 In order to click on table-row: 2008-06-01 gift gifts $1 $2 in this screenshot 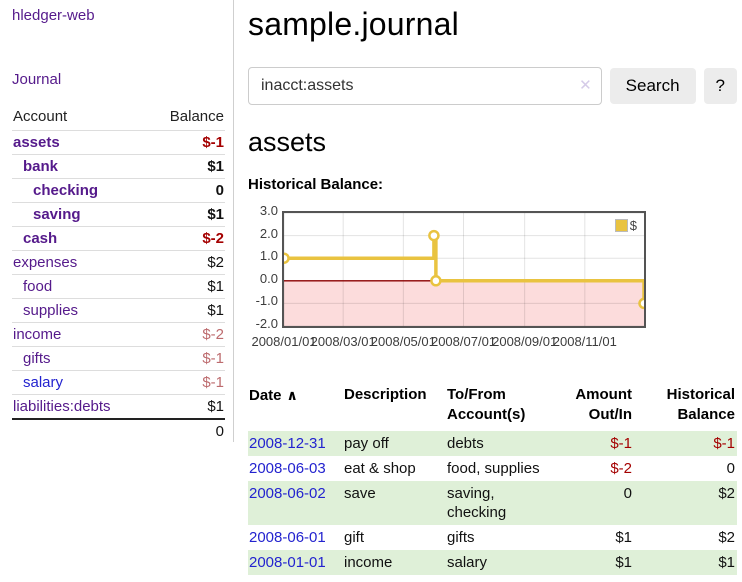, I will do `click(492, 537)`.